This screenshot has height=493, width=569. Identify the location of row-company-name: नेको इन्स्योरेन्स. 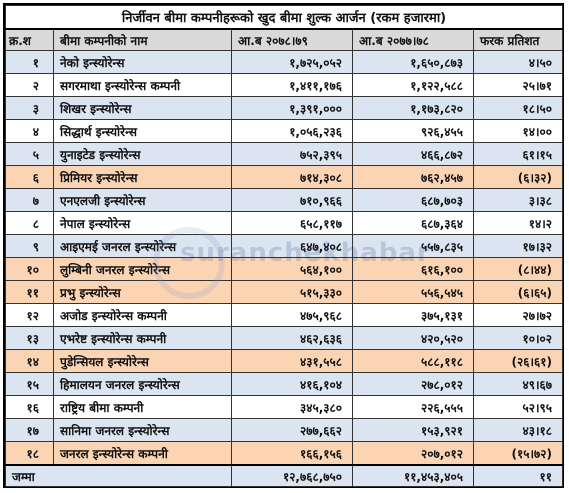
(142, 62).